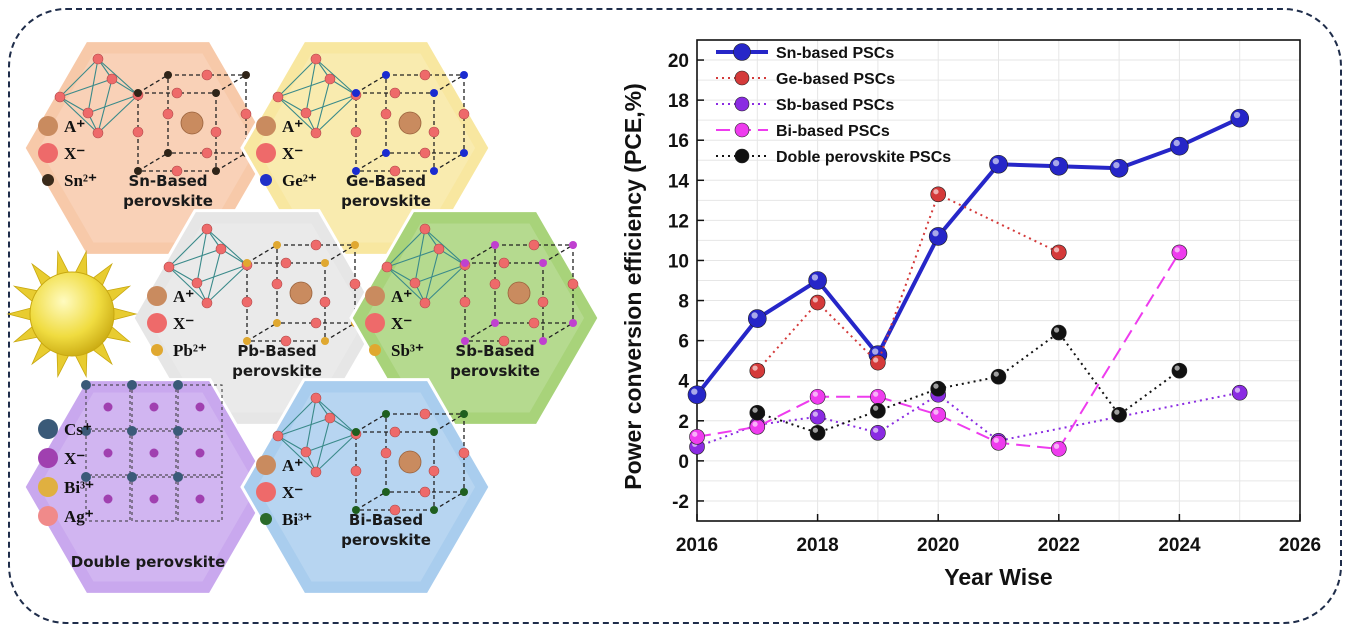 The width and height of the screenshot is (1350, 632). What do you see at coordinates (257, 318) in the screenshot?
I see `hexagon-pb-shade` at bounding box center [257, 318].